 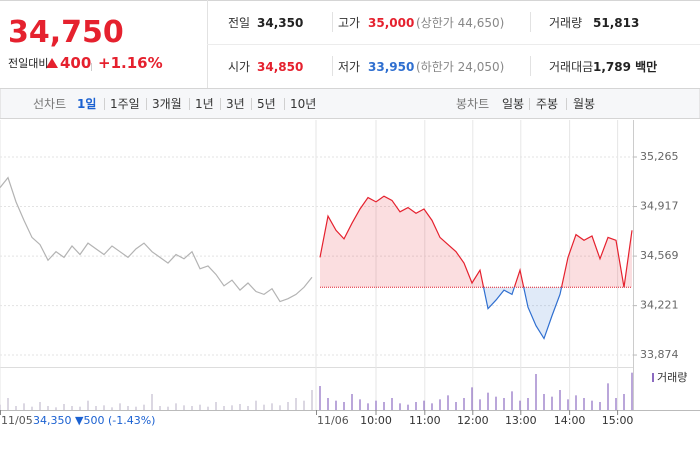 What do you see at coordinates (303, 104) in the screenshot?
I see `tab: 10년` at bounding box center [303, 104].